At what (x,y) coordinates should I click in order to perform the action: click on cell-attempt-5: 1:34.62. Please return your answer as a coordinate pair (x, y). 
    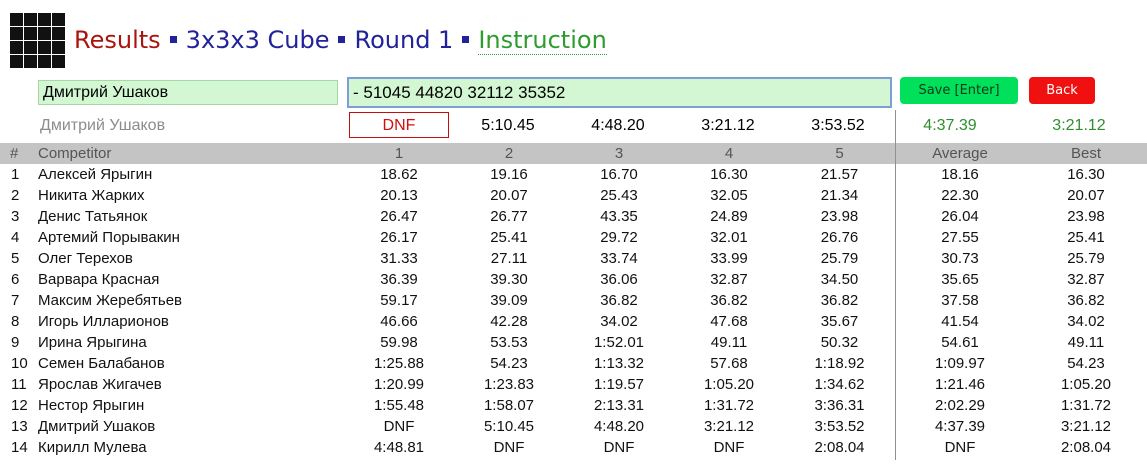
    Looking at the image, I should click on (839, 384).